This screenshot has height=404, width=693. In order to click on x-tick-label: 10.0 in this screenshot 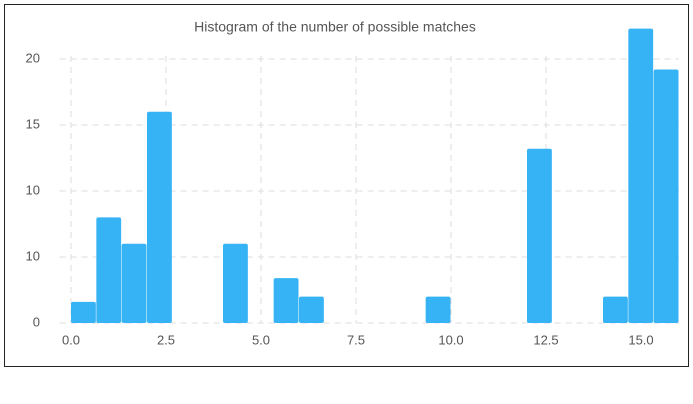, I will do `click(450, 339)`.